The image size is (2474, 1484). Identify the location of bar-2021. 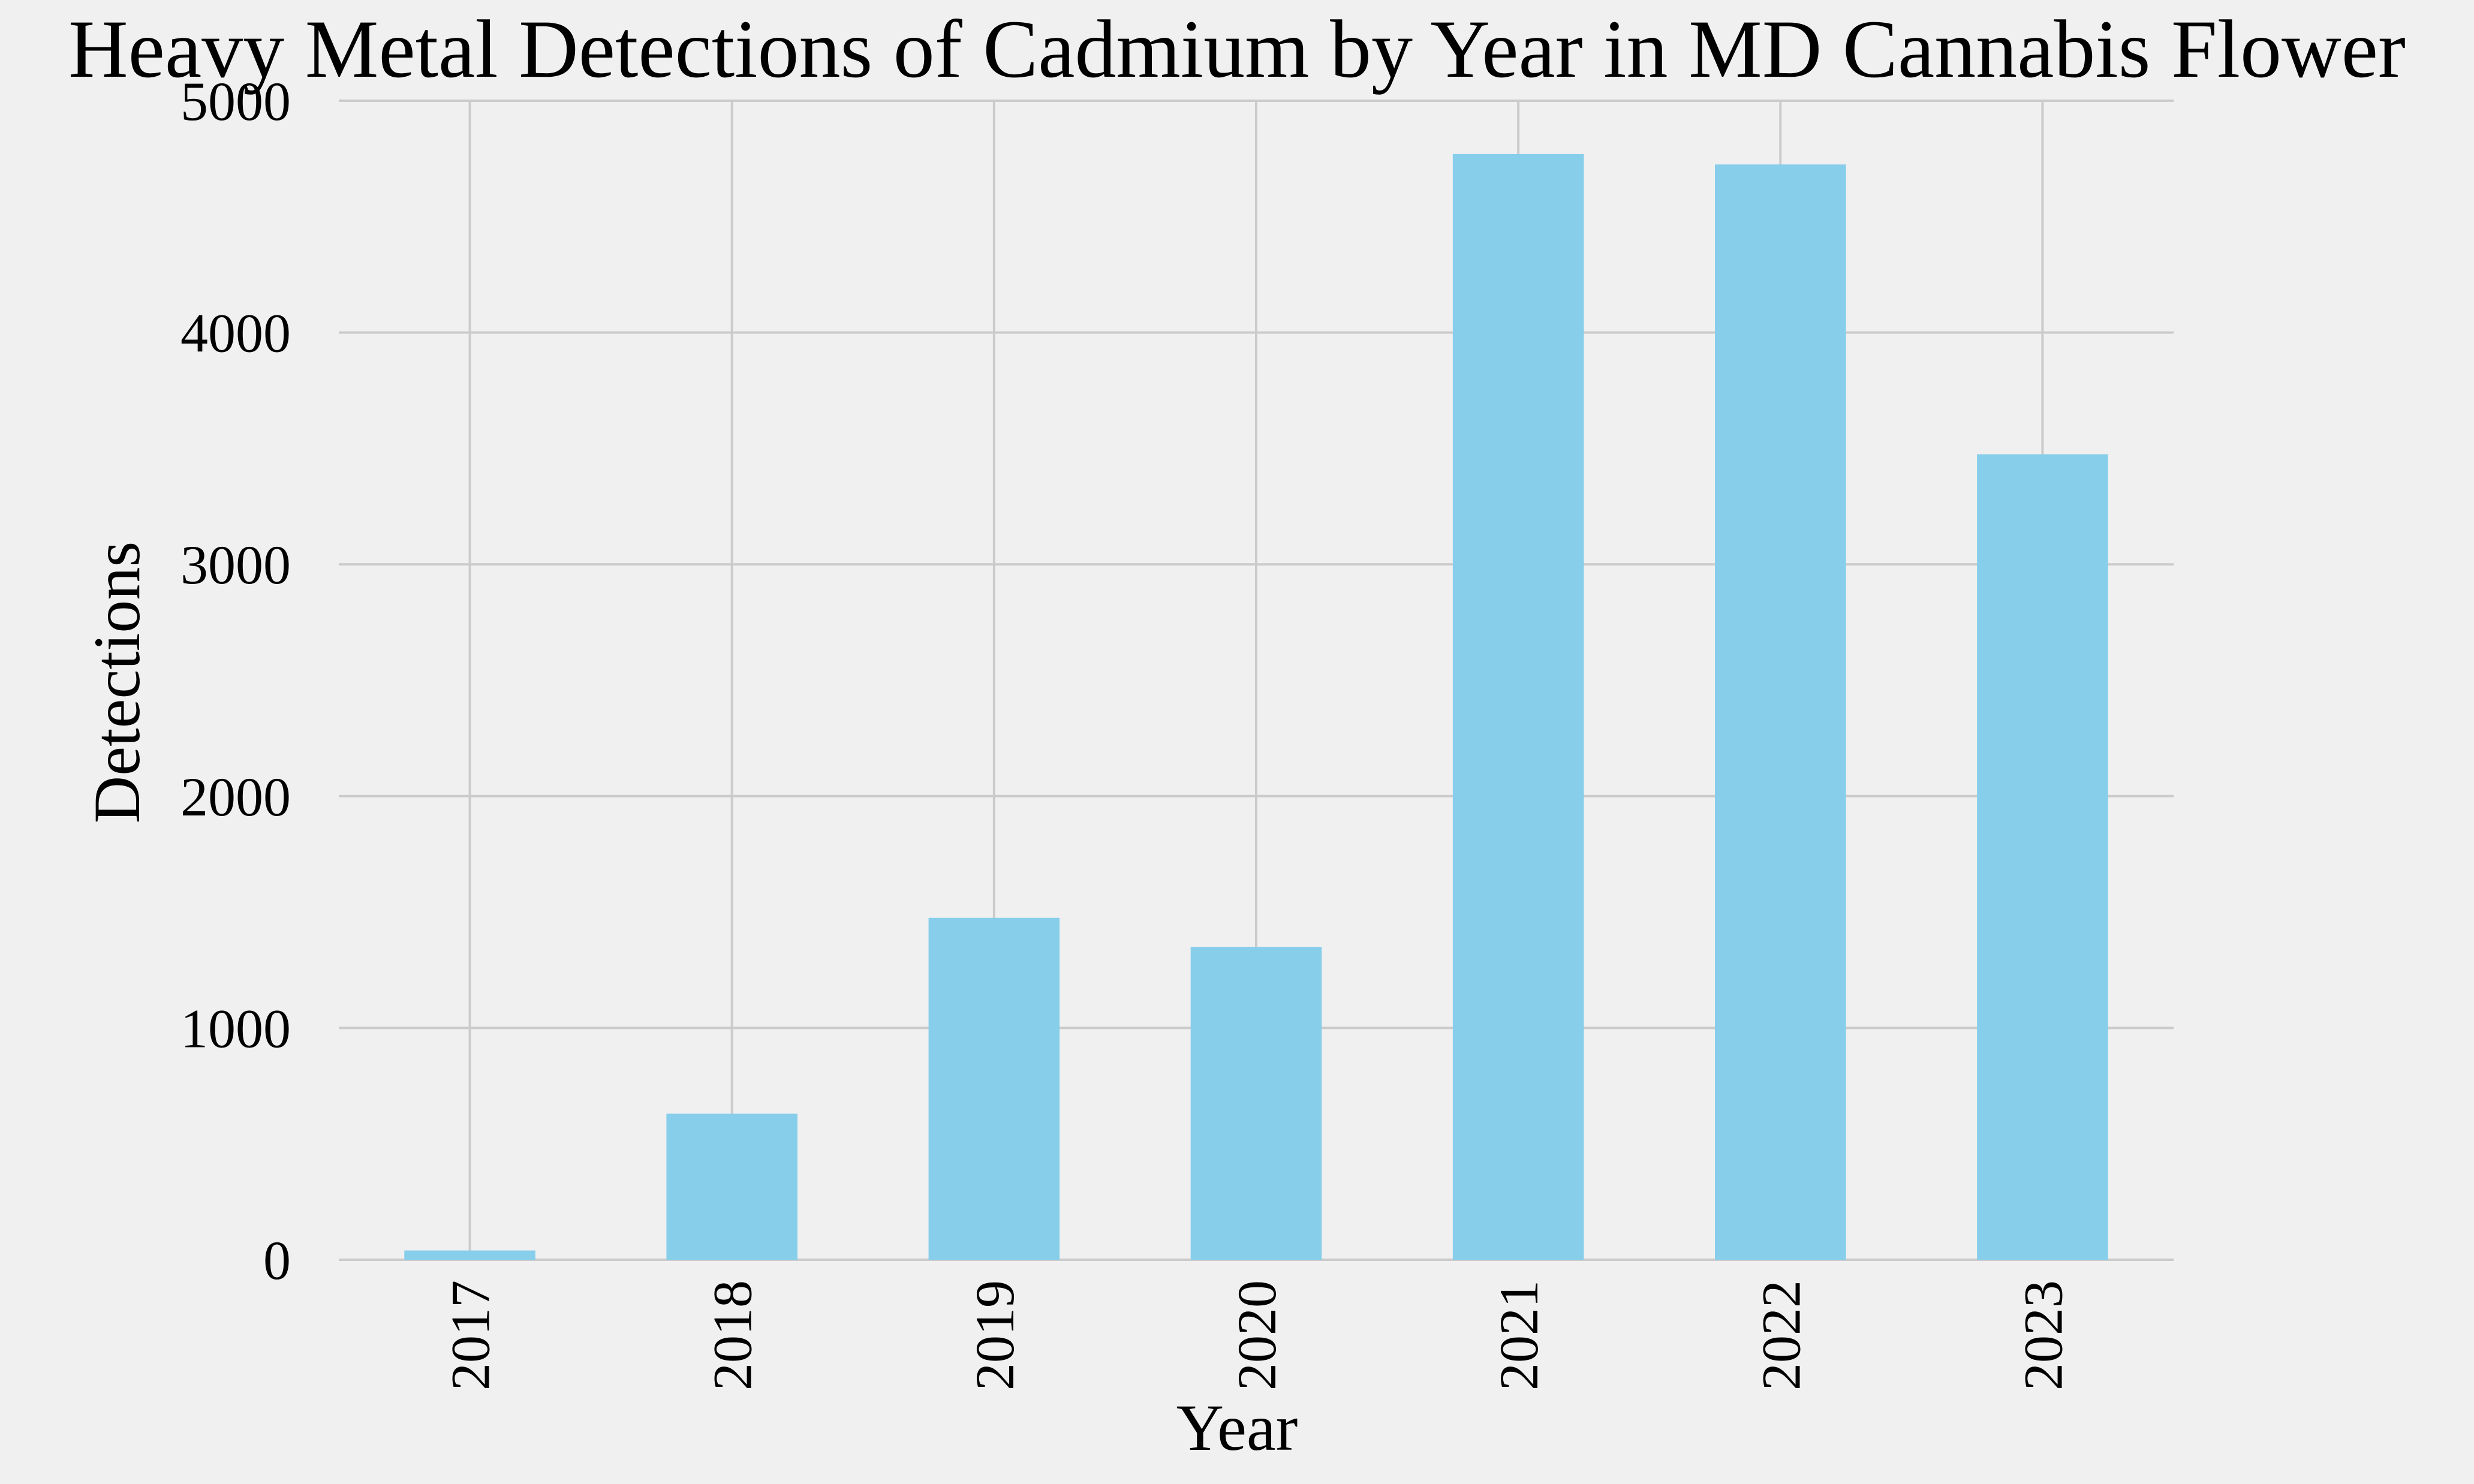
(1518, 706).